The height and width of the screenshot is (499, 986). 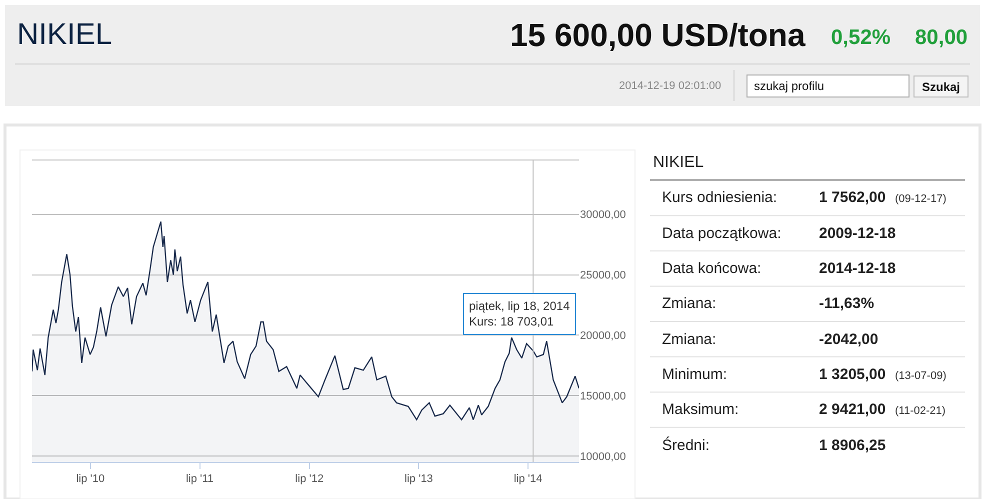 What do you see at coordinates (603, 396) in the screenshot?
I see `y-tick-label: 15000,00` at bounding box center [603, 396].